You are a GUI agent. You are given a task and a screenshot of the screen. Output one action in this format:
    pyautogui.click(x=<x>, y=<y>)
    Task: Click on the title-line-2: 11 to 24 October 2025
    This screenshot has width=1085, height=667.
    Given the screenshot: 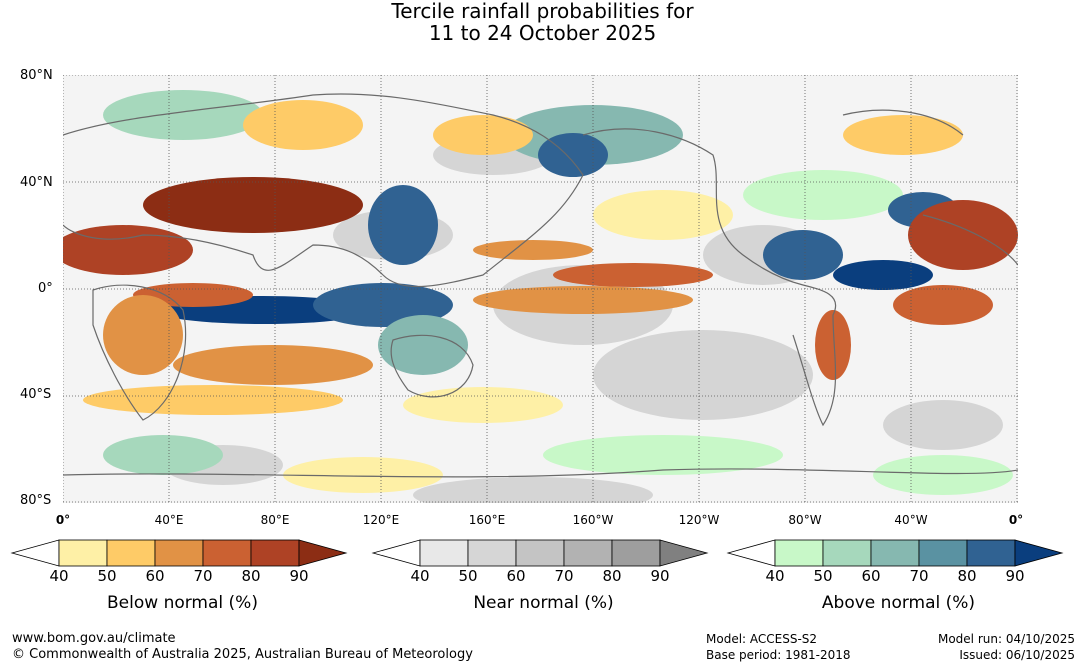 What is the action you would take?
    pyautogui.click(x=542, y=33)
    